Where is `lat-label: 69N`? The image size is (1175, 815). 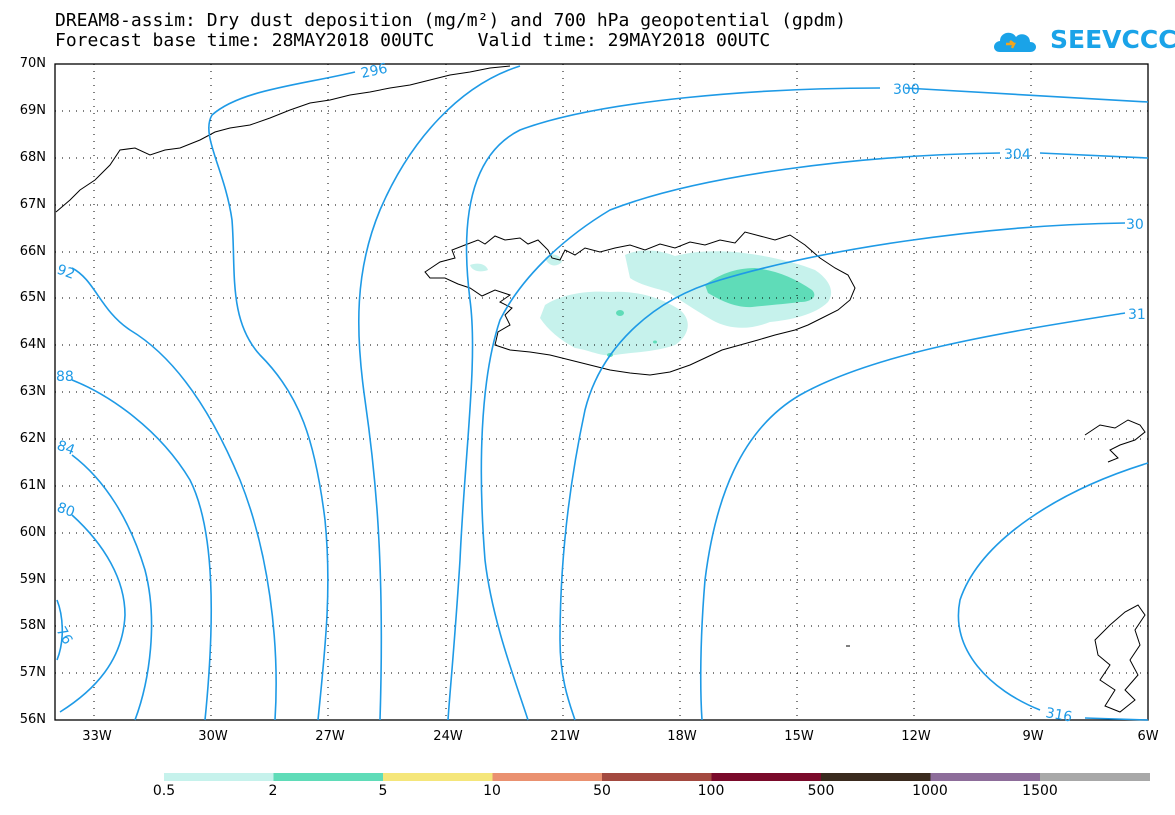 lat-label: 69N is located at coordinates (32, 110).